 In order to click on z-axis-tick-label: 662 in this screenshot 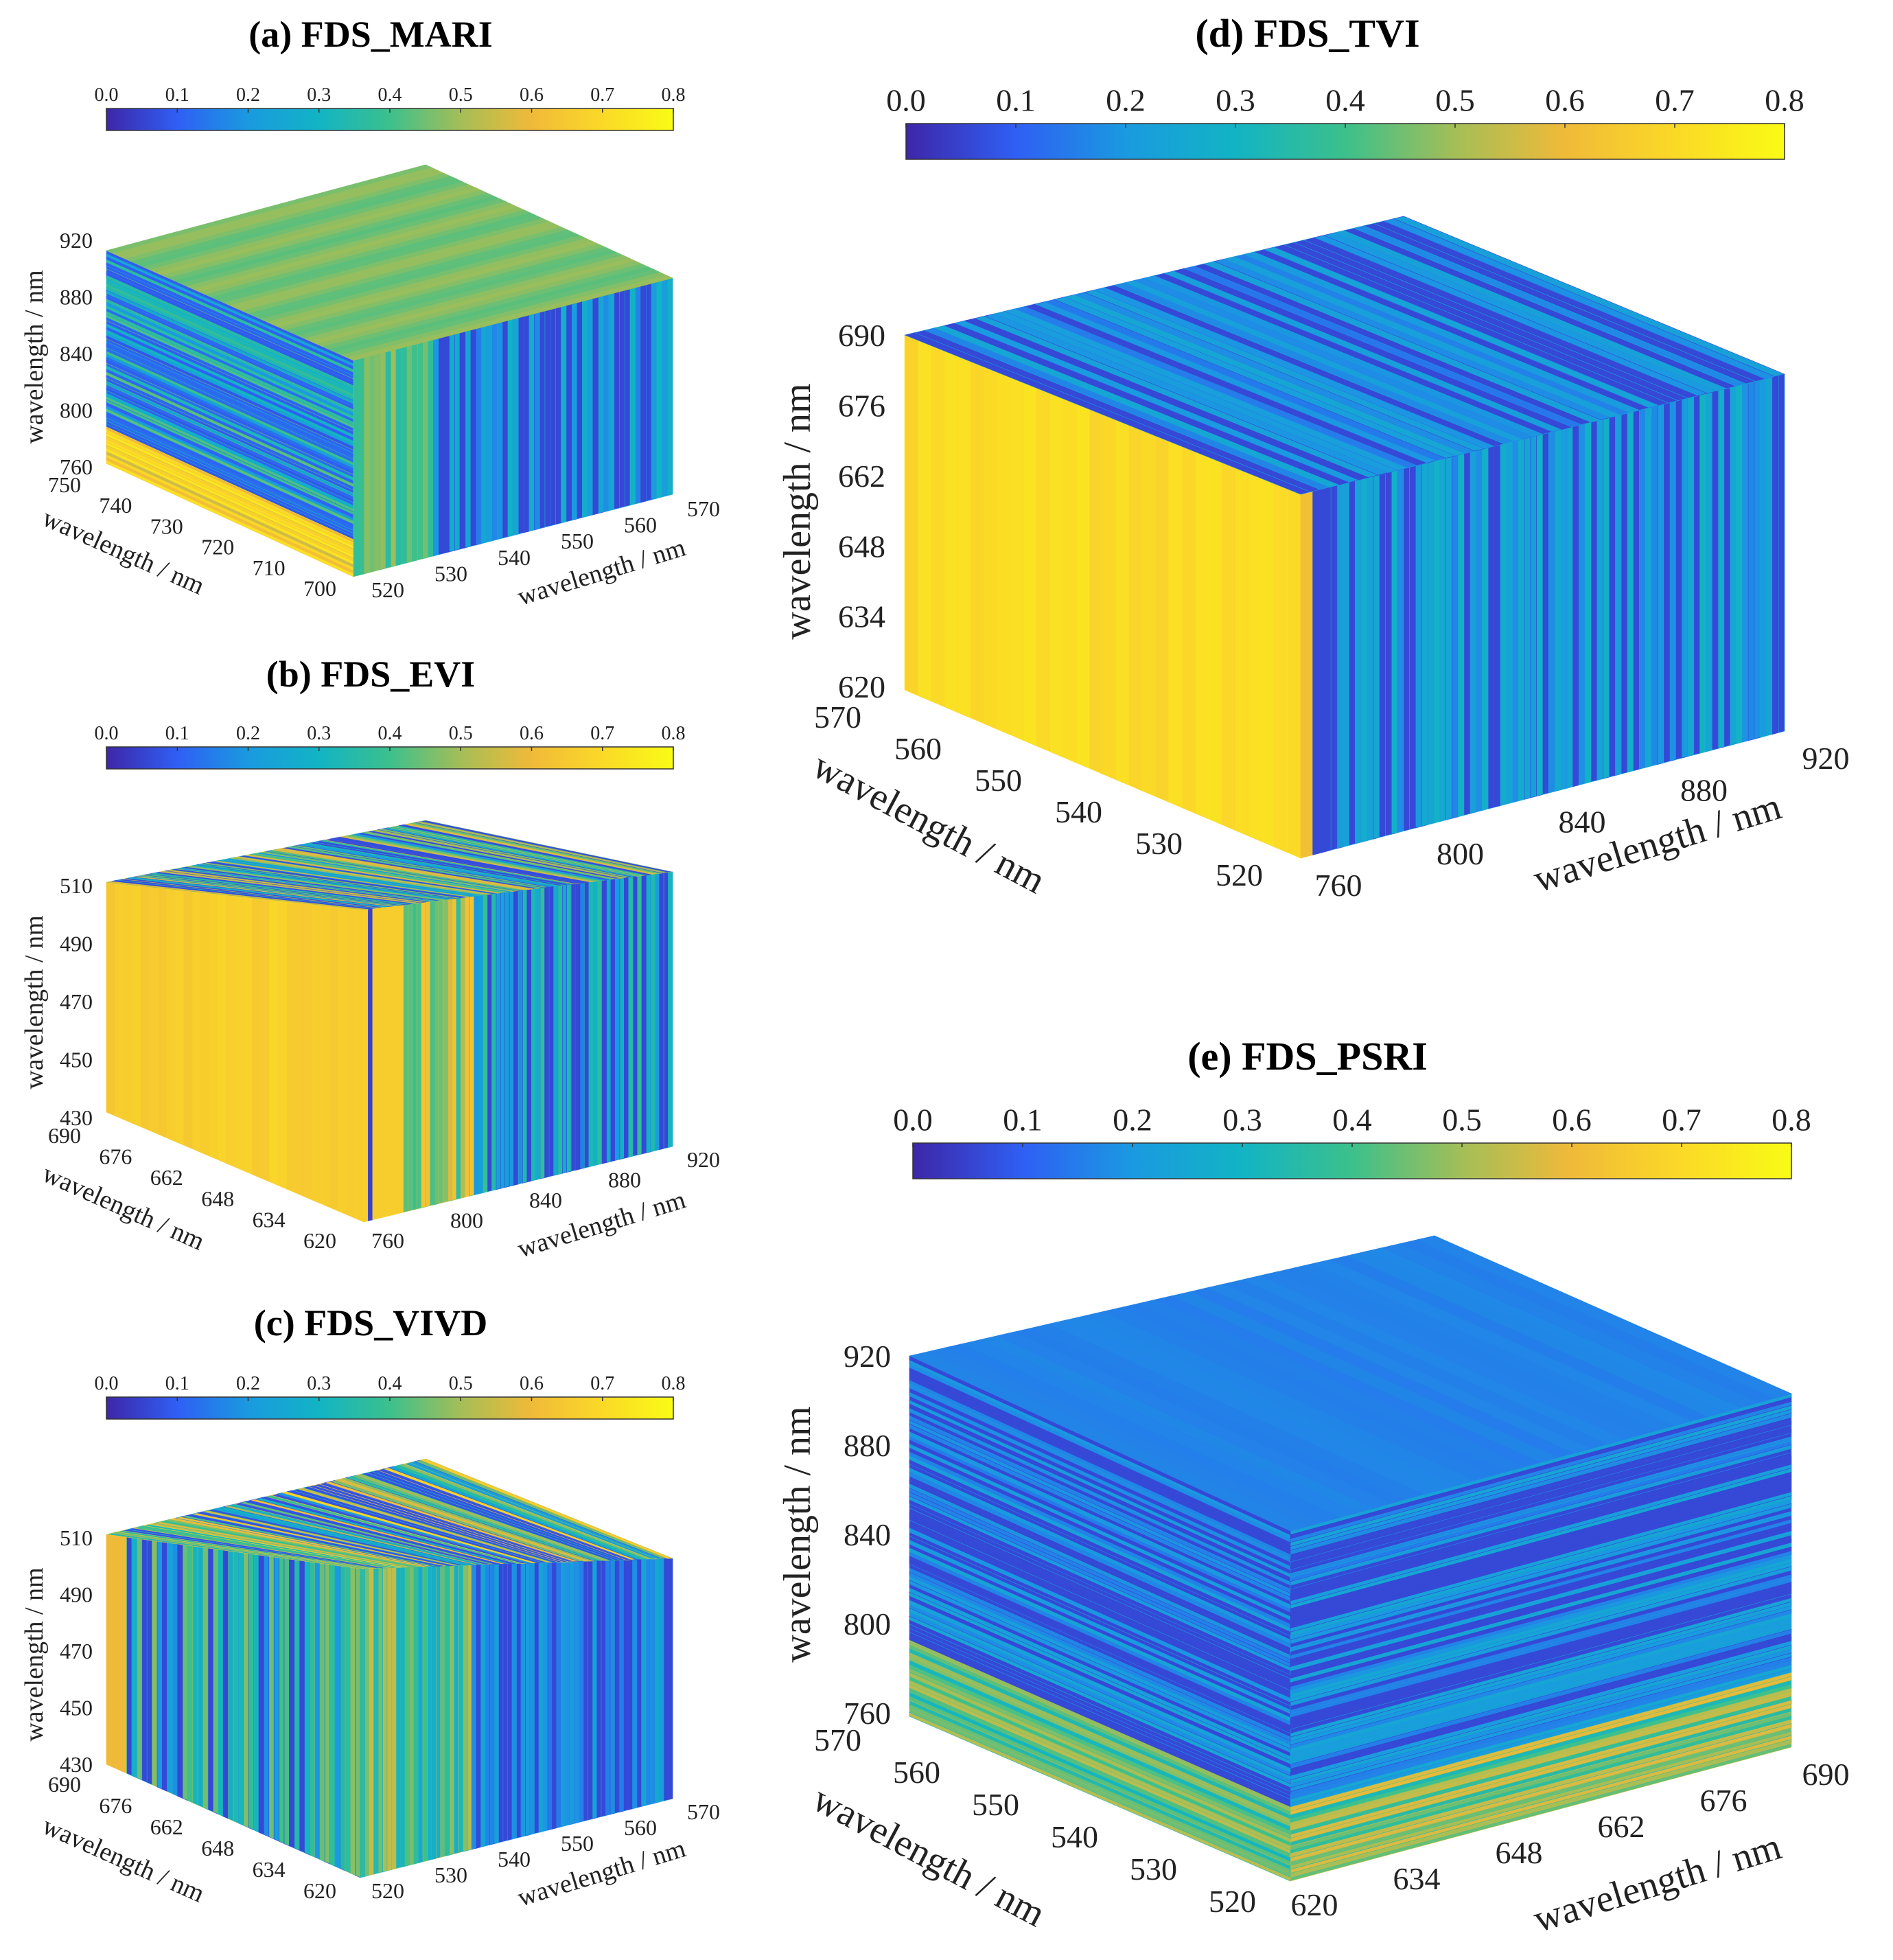, I will do `click(861, 476)`.